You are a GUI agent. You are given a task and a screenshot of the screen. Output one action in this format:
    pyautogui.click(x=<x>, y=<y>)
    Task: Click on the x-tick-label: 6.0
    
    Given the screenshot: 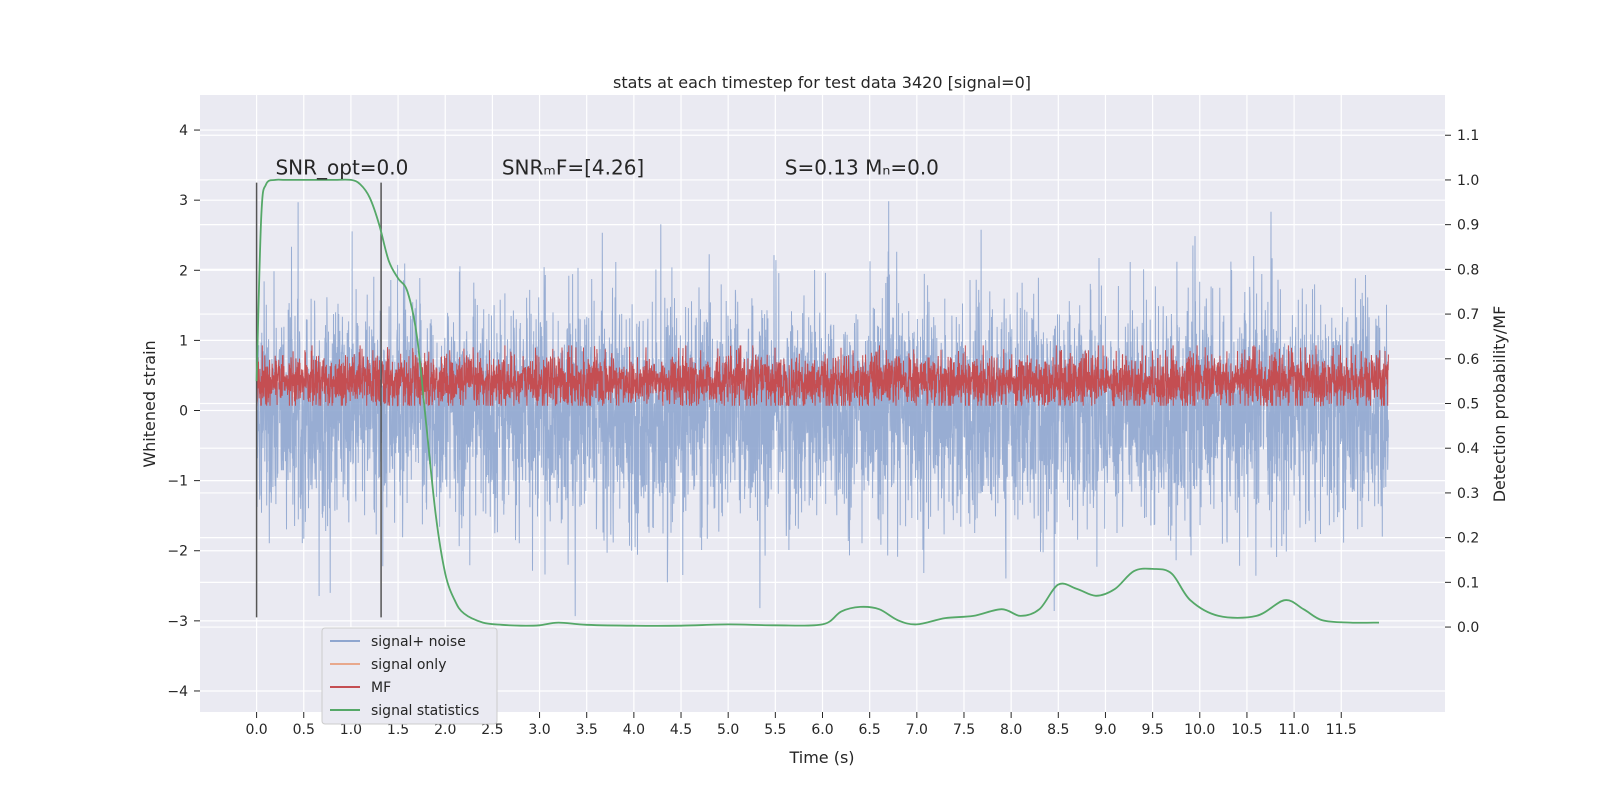 What is the action you would take?
    pyautogui.click(x=822, y=730)
    